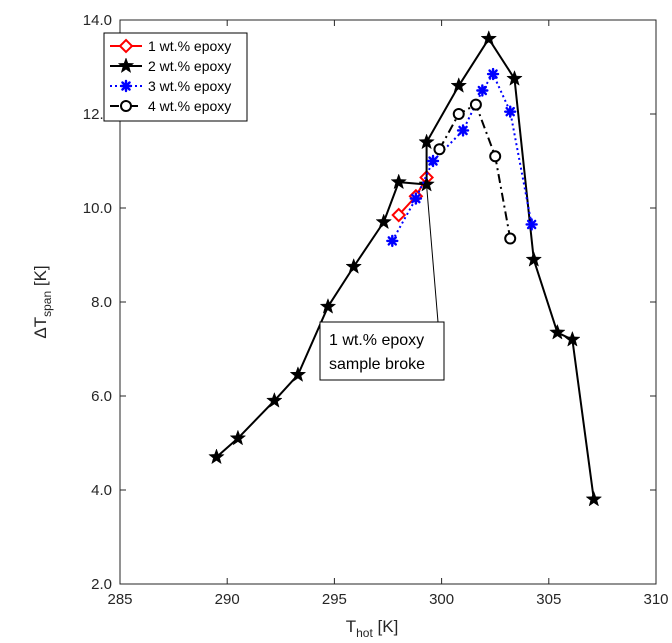 The image size is (672, 643). Describe the element at coordinates (189, 46) in the screenshot. I see `legend-label: 1 wt.% epoxy` at that location.